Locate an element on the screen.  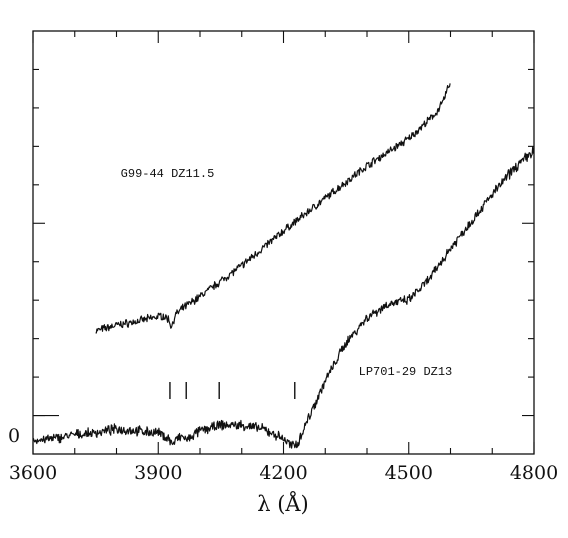
x-tick-label: 4800 is located at coordinates (534, 473).